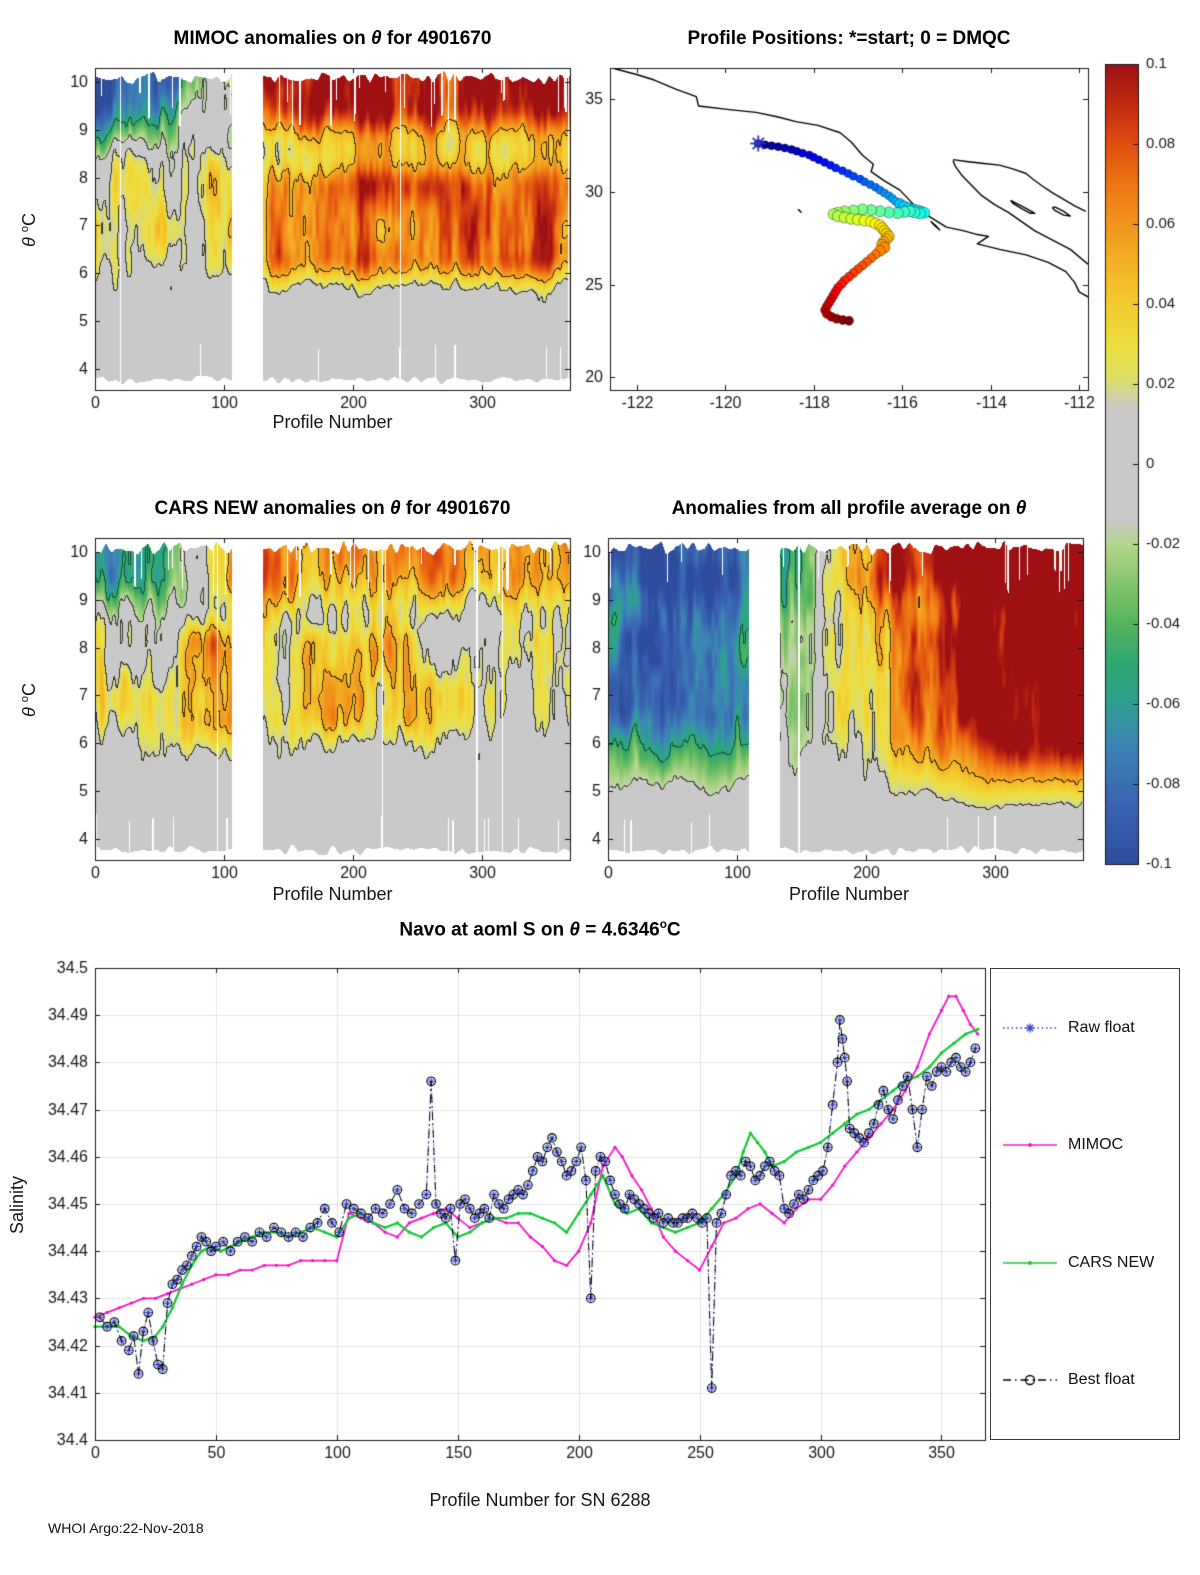  What do you see at coordinates (540, 1500) in the screenshot?
I see `salinity-xlabel: Profile Number for SN 6288` at bounding box center [540, 1500].